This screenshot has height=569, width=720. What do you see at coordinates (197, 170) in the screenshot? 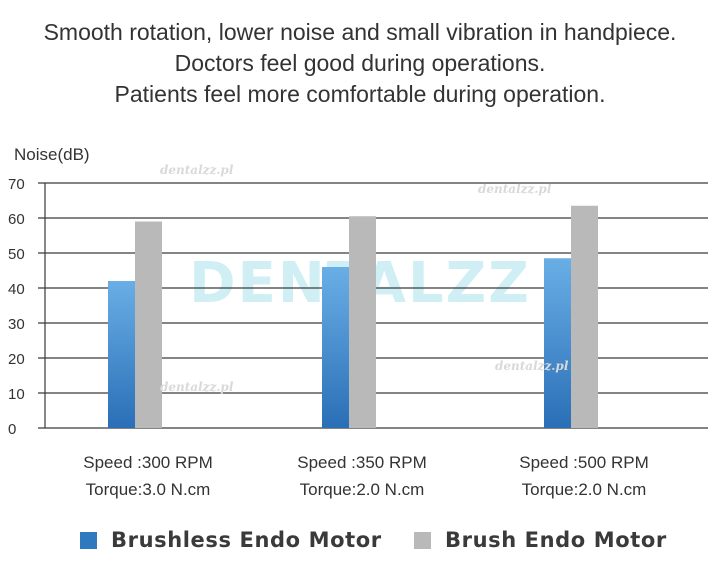
I see `watermark-small-1: dentalzz.pl` at bounding box center [197, 170].